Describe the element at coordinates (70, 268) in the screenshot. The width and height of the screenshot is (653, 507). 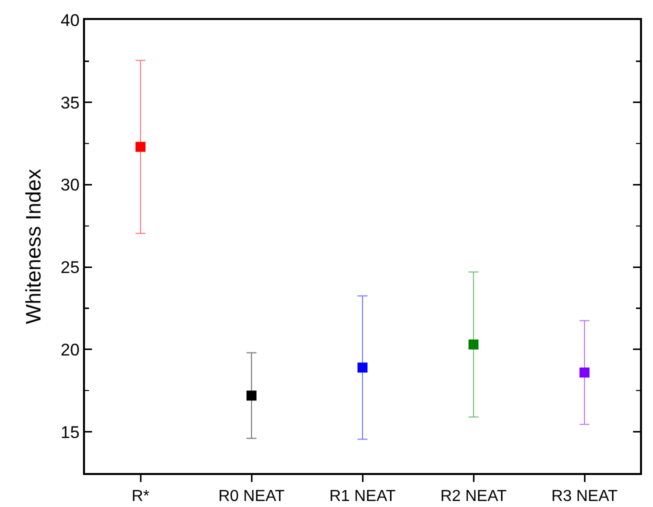
I see `y-tick-label: 25` at that location.